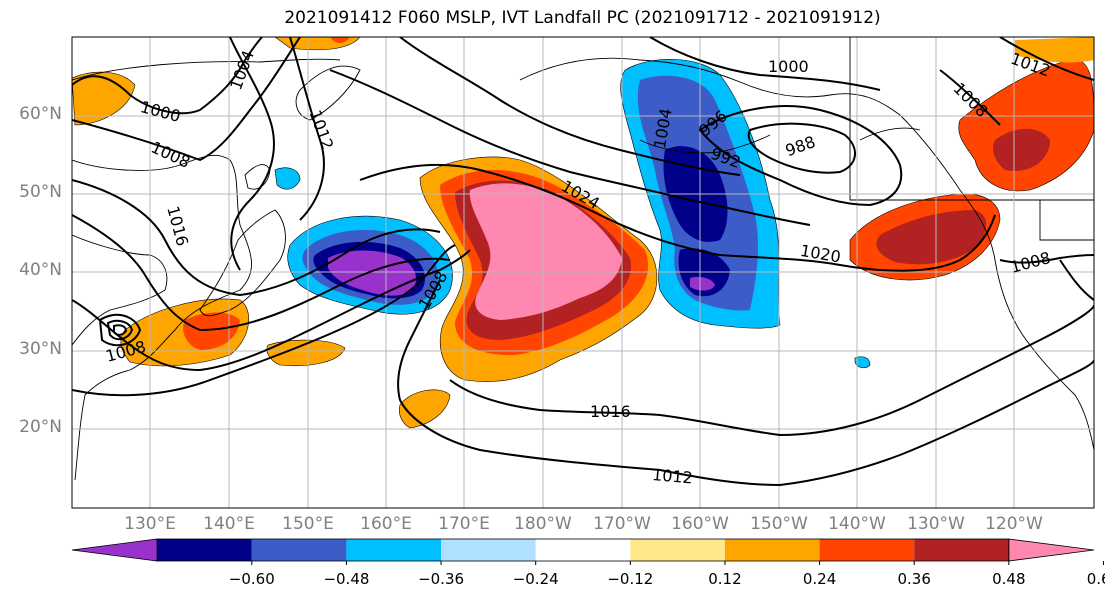  Describe the element at coordinates (788, 66) in the screenshot. I see `isobar-label: 1000` at that location.